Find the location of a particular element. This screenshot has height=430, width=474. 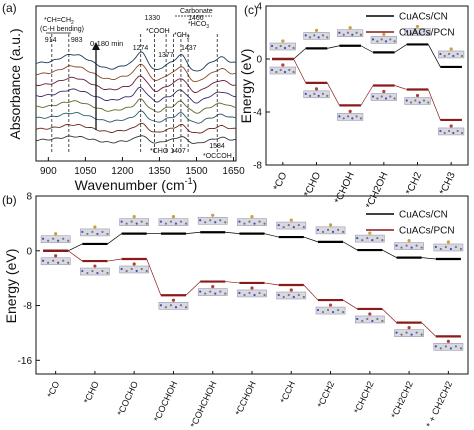

panel-c-y-ticks: -8 -4 0 4 is located at coordinates (261, 87).